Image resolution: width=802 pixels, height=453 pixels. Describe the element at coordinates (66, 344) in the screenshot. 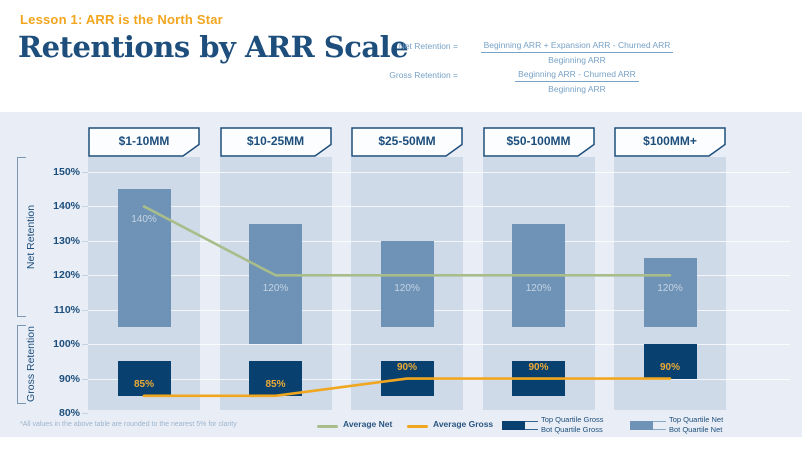

I see `y-axis-tick-label: 100%` at that location.